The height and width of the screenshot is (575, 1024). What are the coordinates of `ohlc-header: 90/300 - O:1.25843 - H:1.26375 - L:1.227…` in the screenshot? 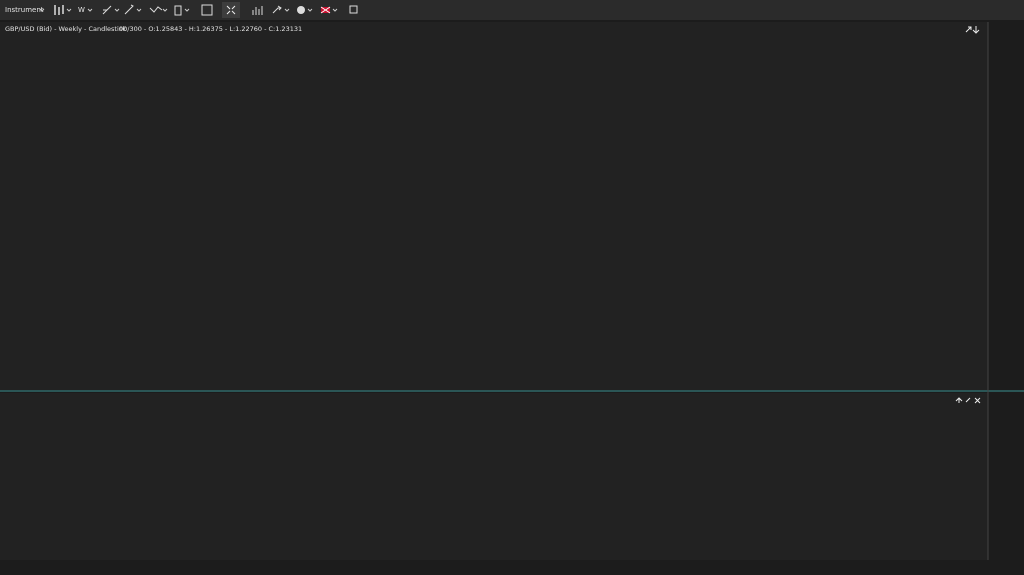 It's located at (210, 29).